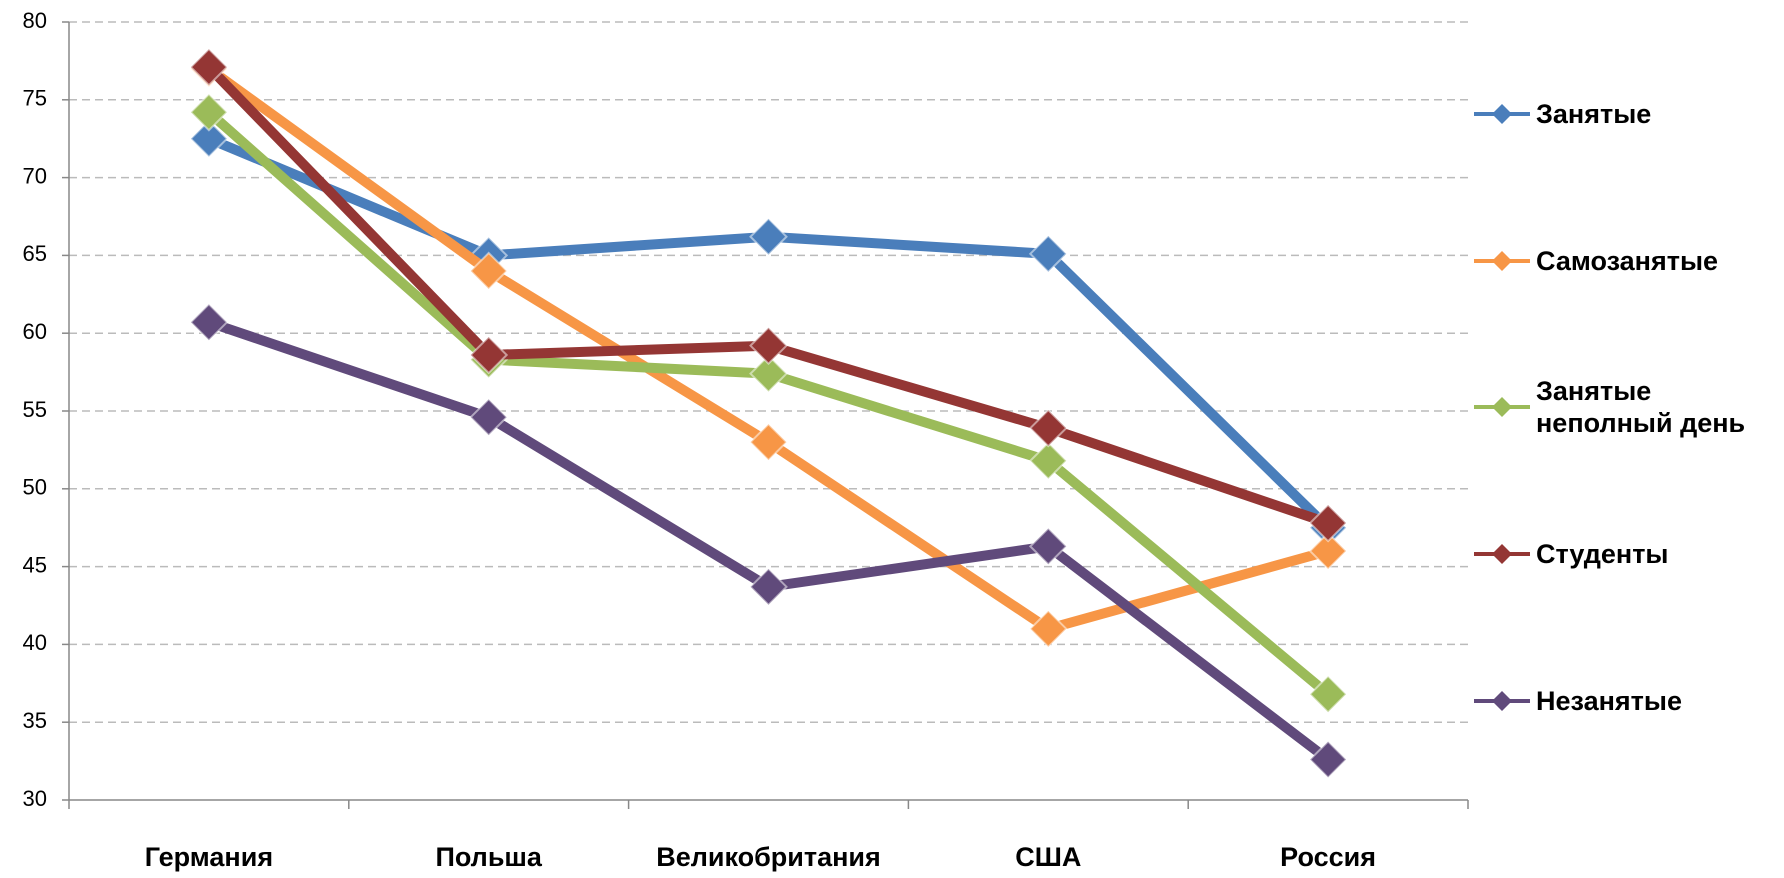 The image size is (1784, 878). What do you see at coordinates (35, 487) in the screenshot?
I see `y-tick-label: 50` at bounding box center [35, 487].